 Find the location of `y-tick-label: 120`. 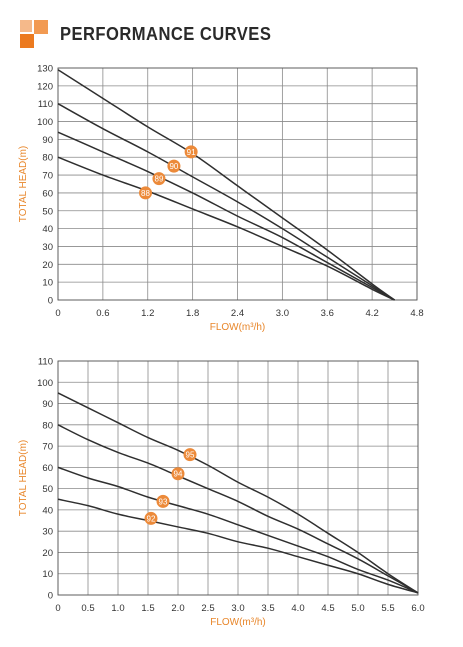

y-tick-label: 120 is located at coordinates (45, 86).